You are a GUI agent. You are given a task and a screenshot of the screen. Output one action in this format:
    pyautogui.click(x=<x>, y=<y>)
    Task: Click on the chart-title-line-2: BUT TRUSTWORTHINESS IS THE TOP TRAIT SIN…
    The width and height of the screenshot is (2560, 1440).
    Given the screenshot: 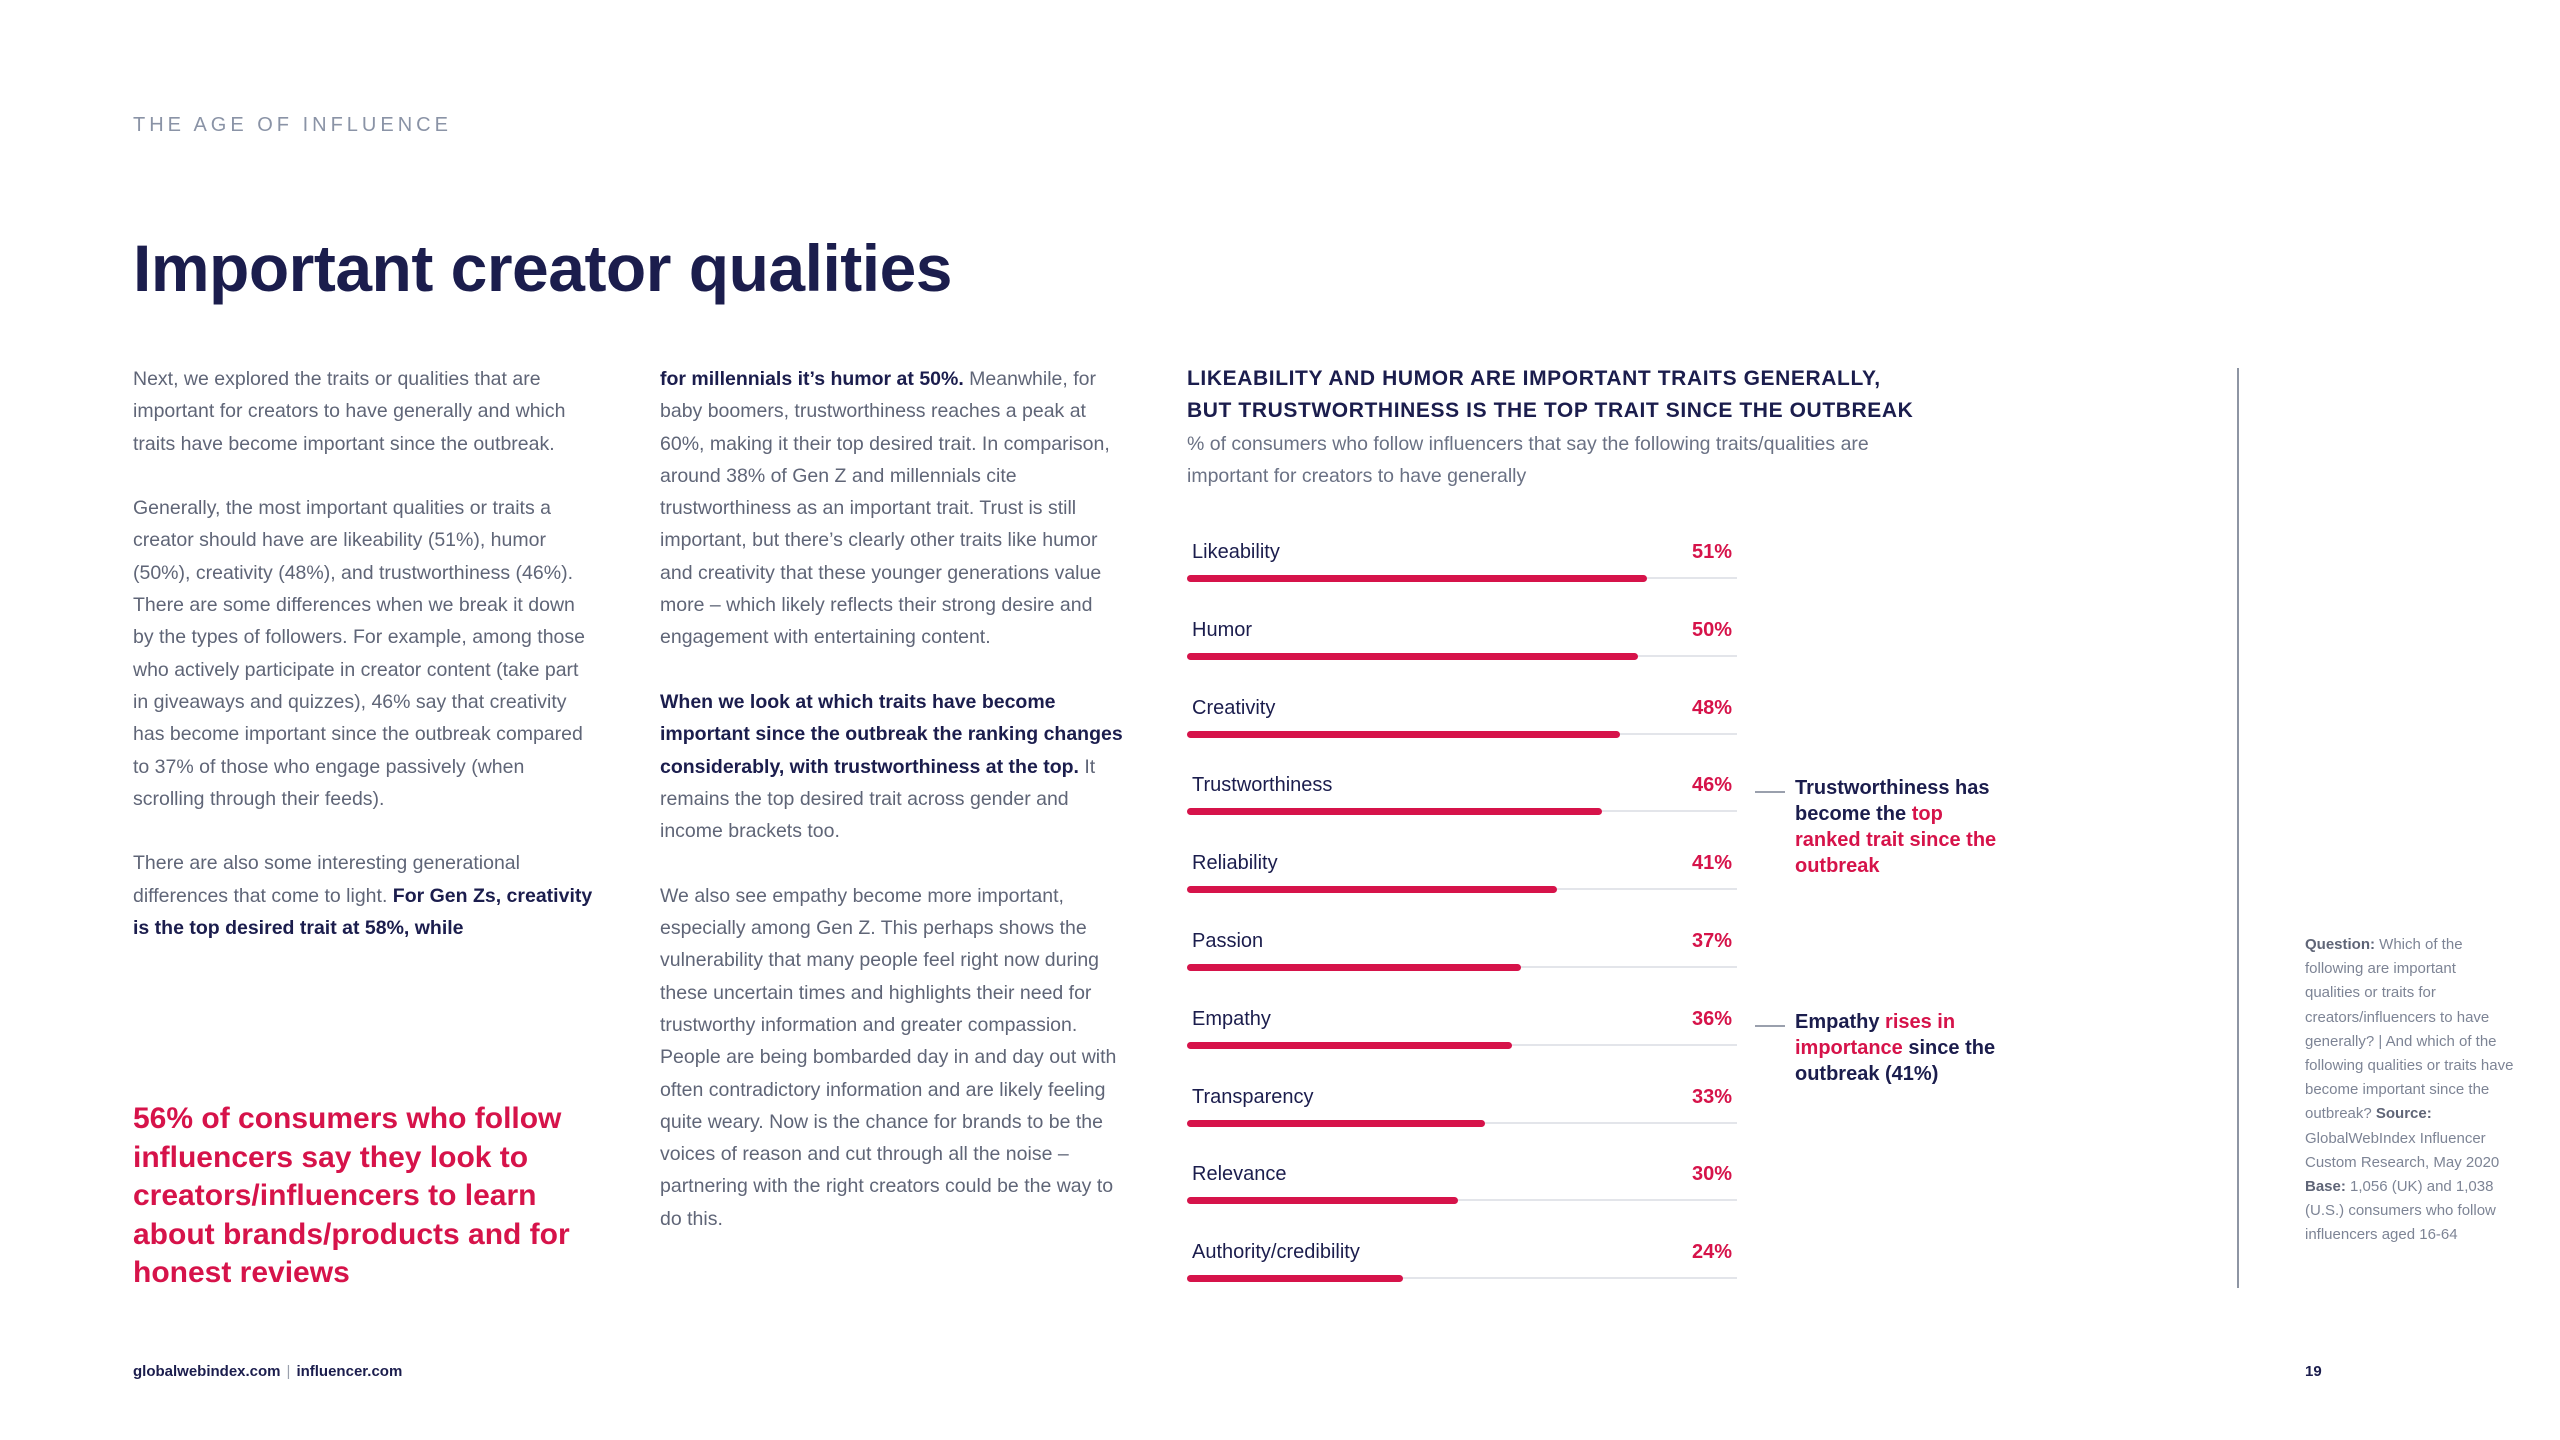 What is the action you would take?
    pyautogui.click(x=1550, y=411)
    